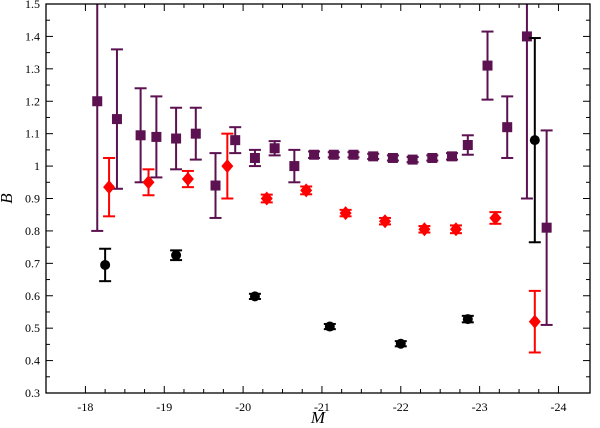 The height and width of the screenshot is (428, 600). What do you see at coordinates (480, 407) in the screenshot?
I see `x-tick-label: -23` at bounding box center [480, 407].